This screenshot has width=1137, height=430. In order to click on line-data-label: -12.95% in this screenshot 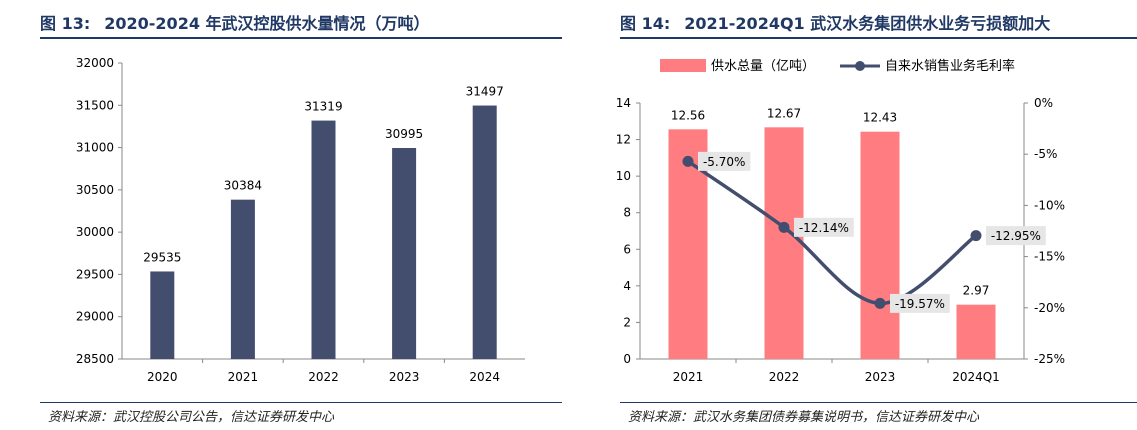, I will do `click(1016, 236)`.